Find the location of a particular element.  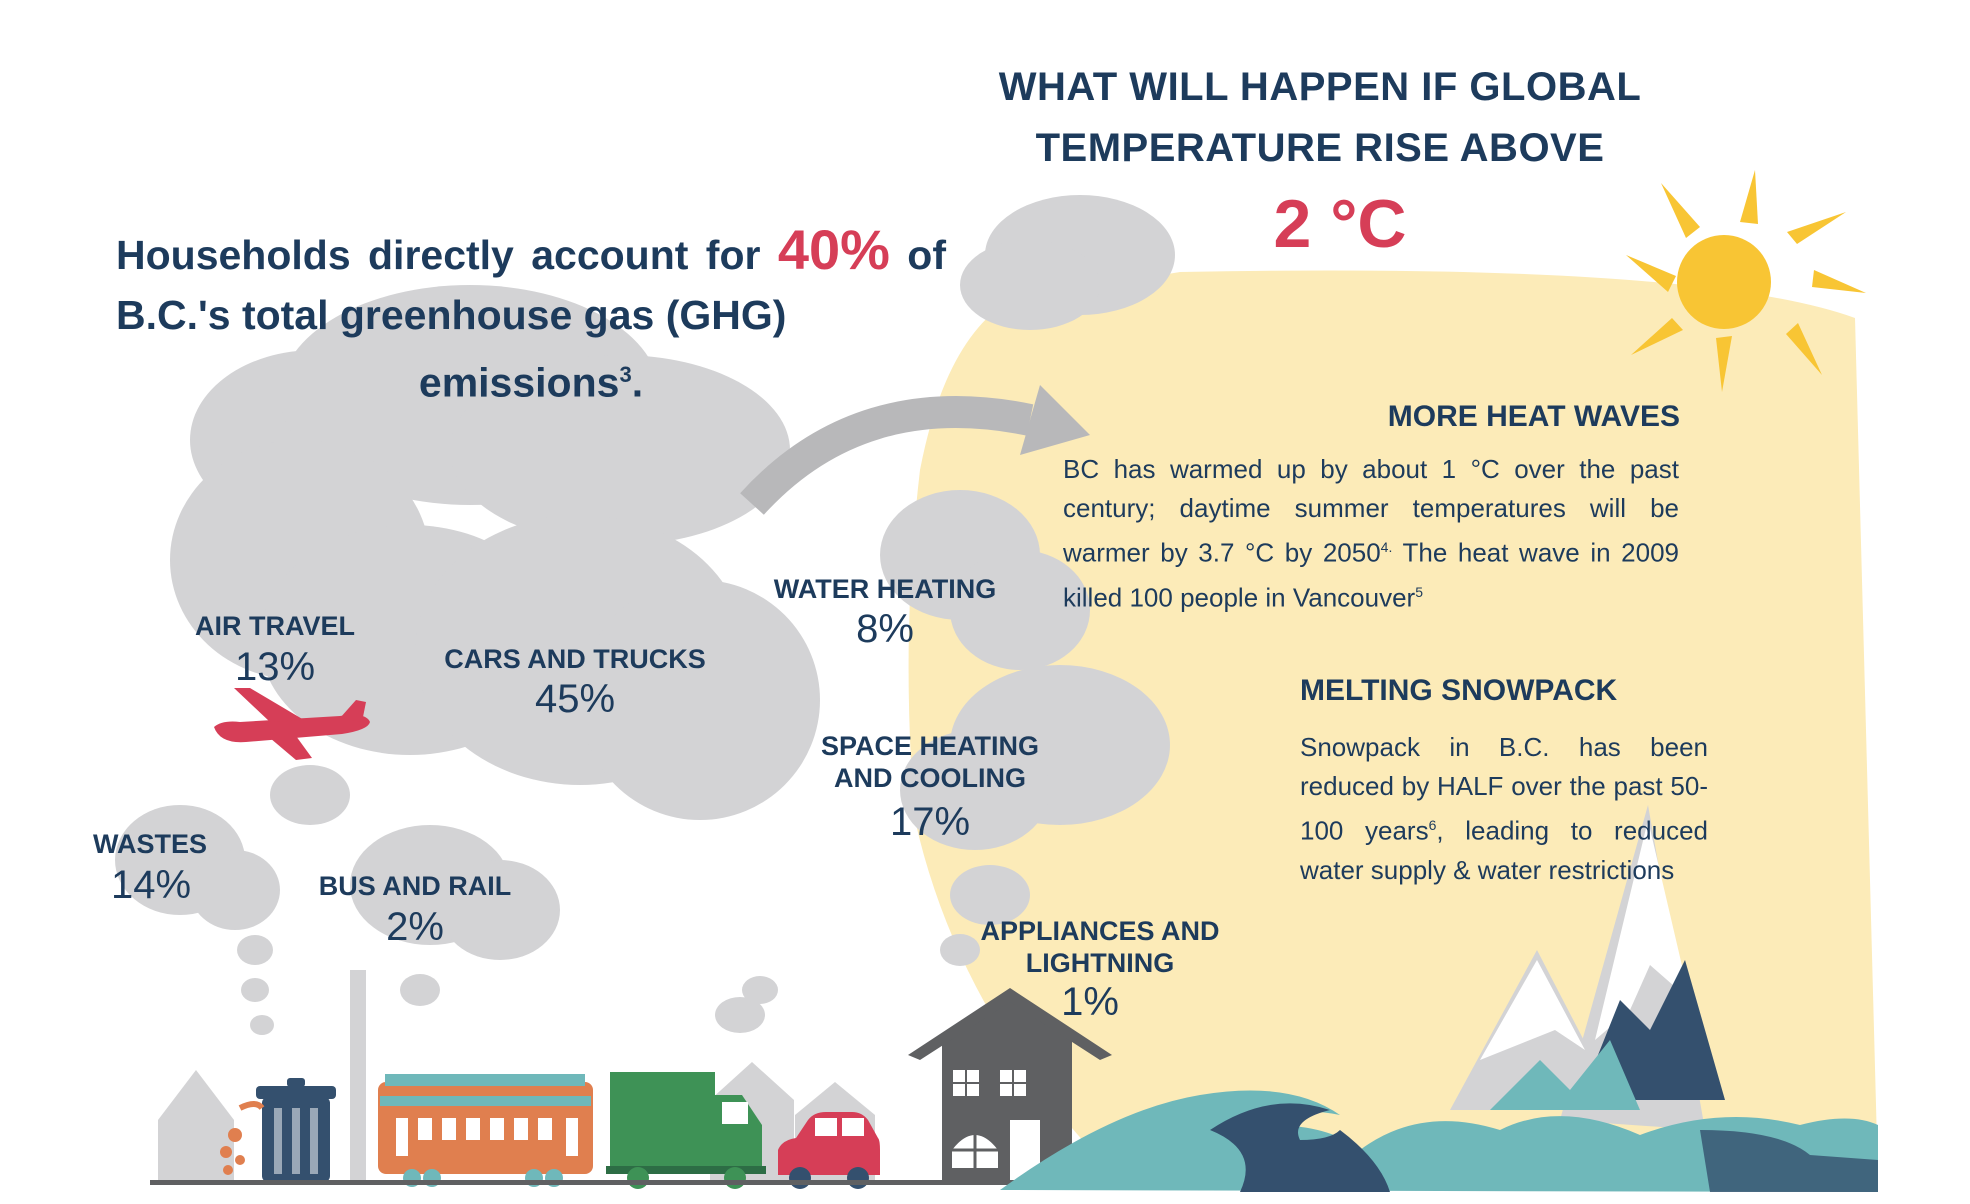

category-space-heating-value: 17% is located at coordinates (930, 822).